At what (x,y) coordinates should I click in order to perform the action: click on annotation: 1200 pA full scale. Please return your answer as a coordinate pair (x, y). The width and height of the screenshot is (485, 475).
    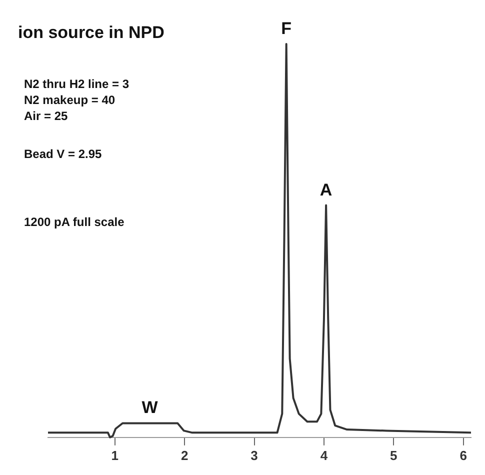
    Looking at the image, I should click on (74, 222).